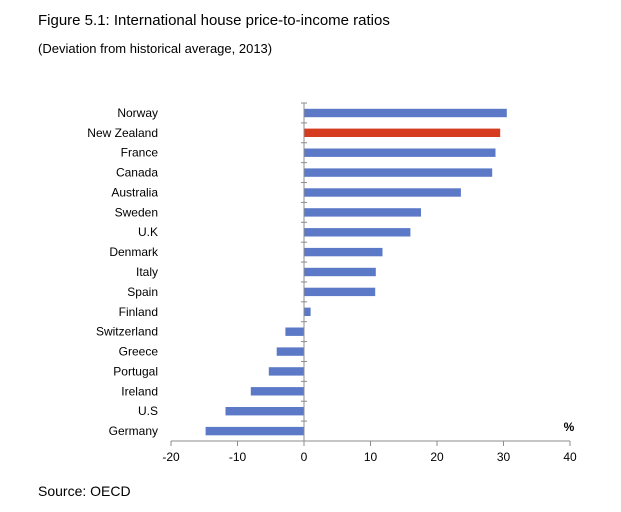 The width and height of the screenshot is (621, 512). I want to click on category-label-finland: Finland, so click(138, 312).